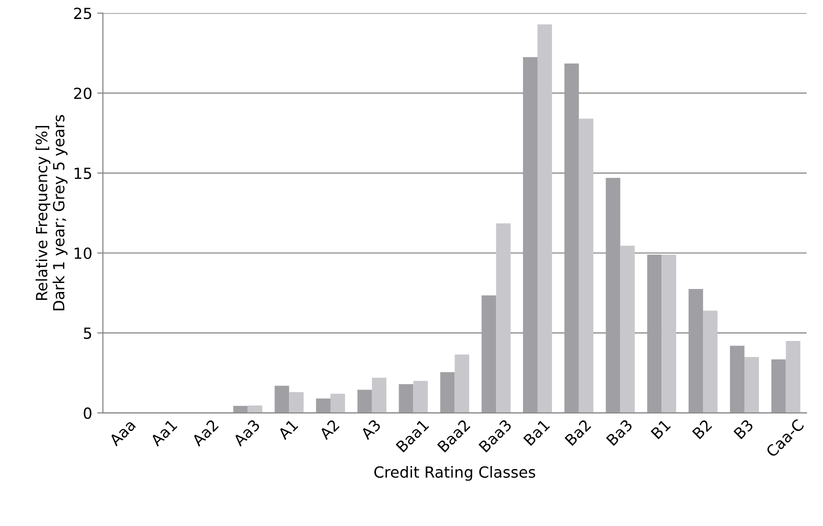 The width and height of the screenshot is (823, 526). Describe the element at coordinates (83, 94) in the screenshot. I see `y-tick-label: 20` at that location.